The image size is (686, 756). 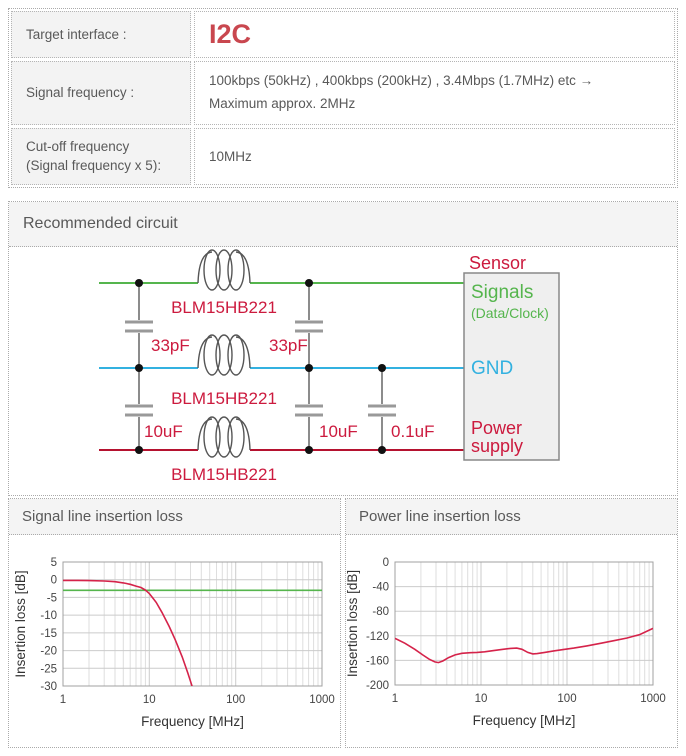 What do you see at coordinates (496, 428) in the screenshot?
I see `sensor-power-label-1: Power` at bounding box center [496, 428].